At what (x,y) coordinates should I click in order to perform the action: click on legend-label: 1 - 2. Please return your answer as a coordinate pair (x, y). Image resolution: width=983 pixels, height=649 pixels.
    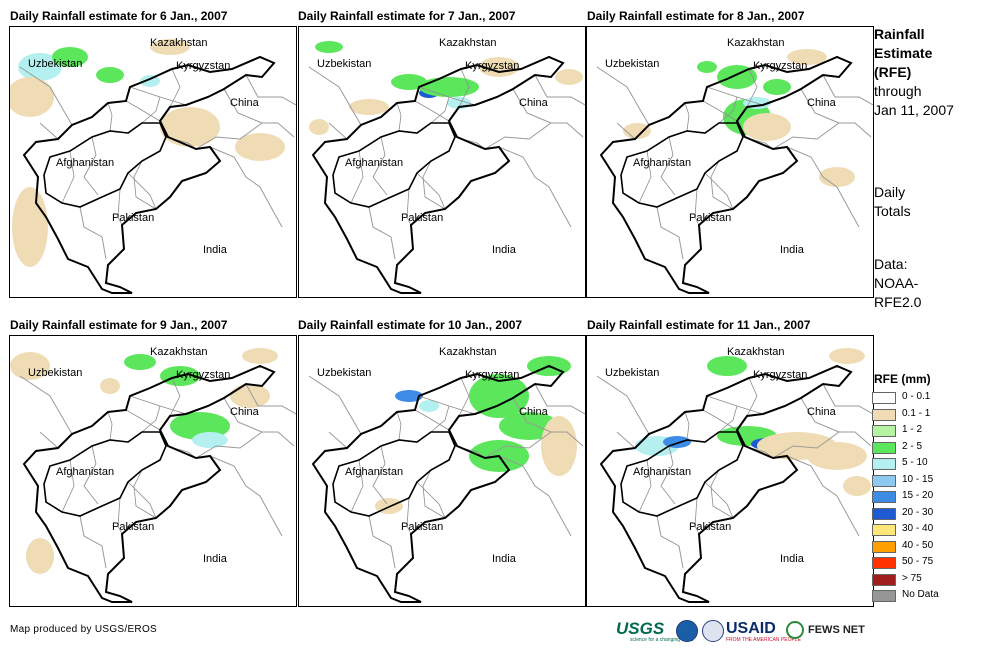
    Looking at the image, I should click on (912, 429).